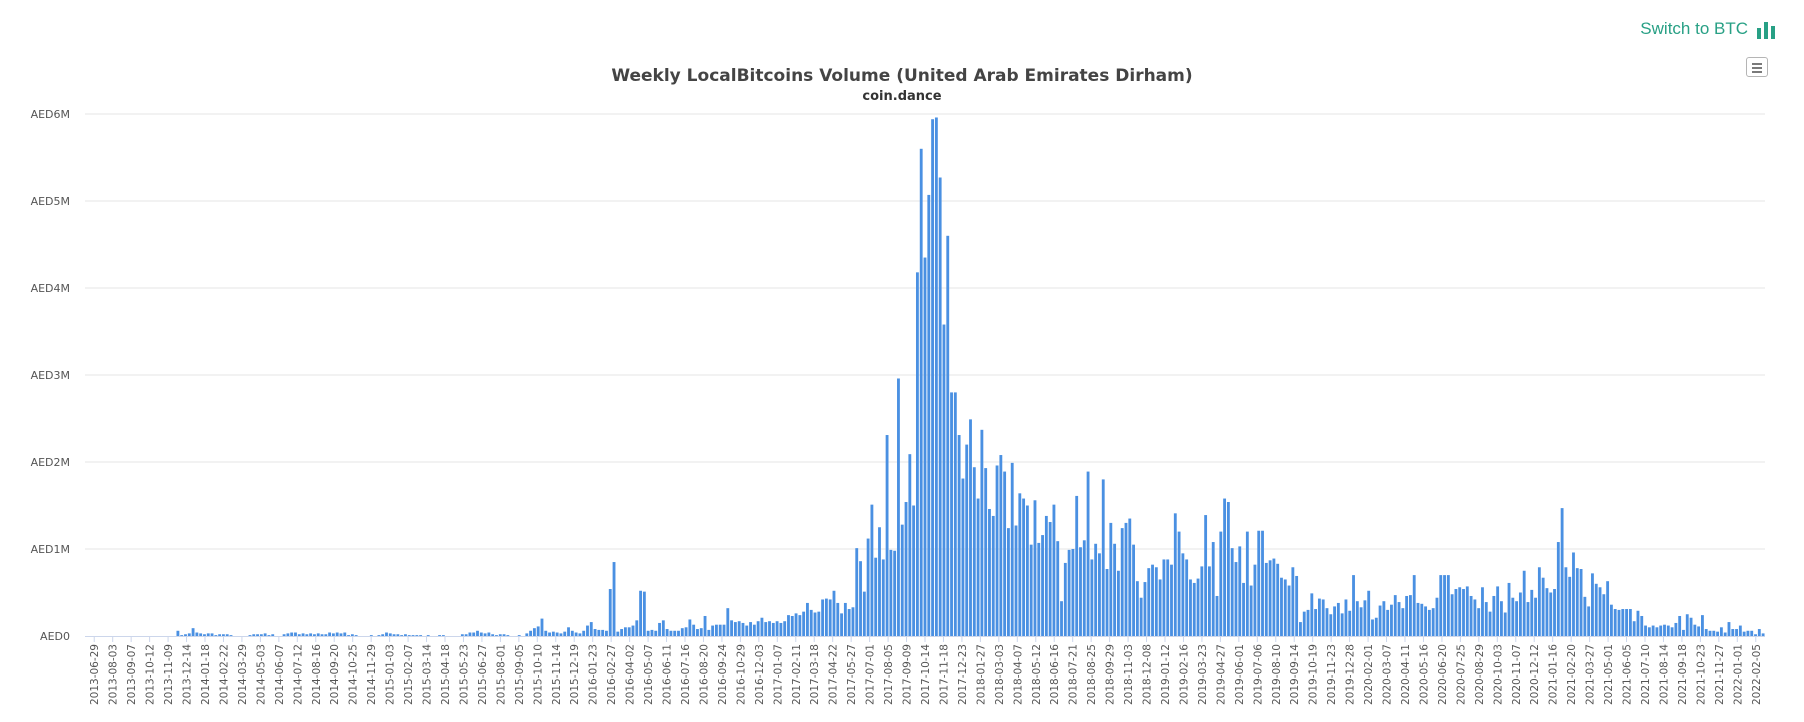 Image resolution: width=1804 pixels, height=722 pixels. Describe the element at coordinates (1757, 67) in the screenshot. I see `chart-context-menu-button` at that location.